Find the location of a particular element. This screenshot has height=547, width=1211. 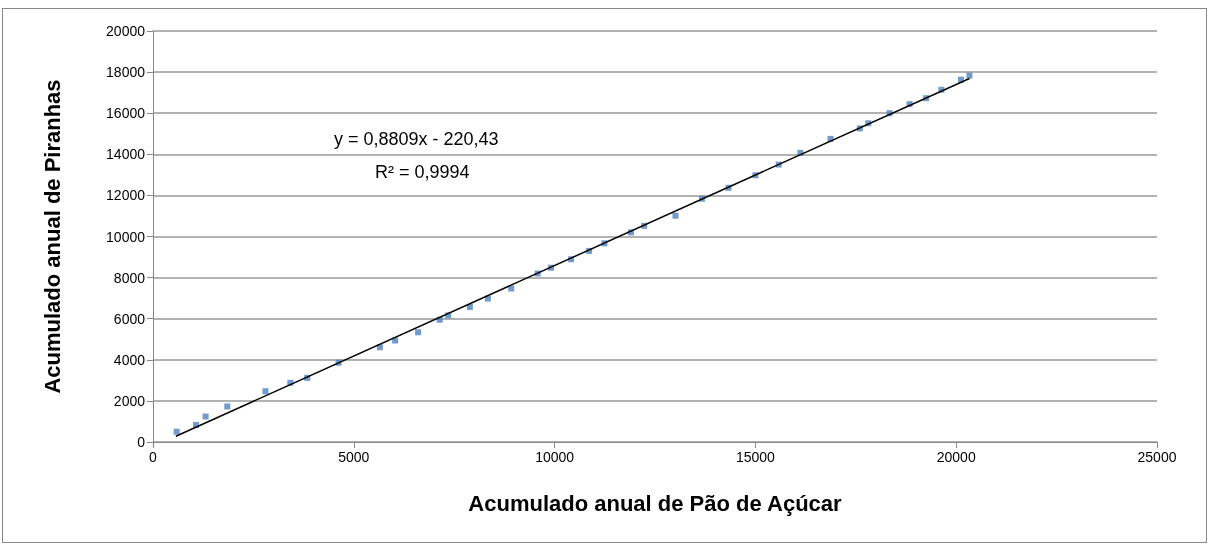

y-tick-label: 8000 is located at coordinates (129, 277).